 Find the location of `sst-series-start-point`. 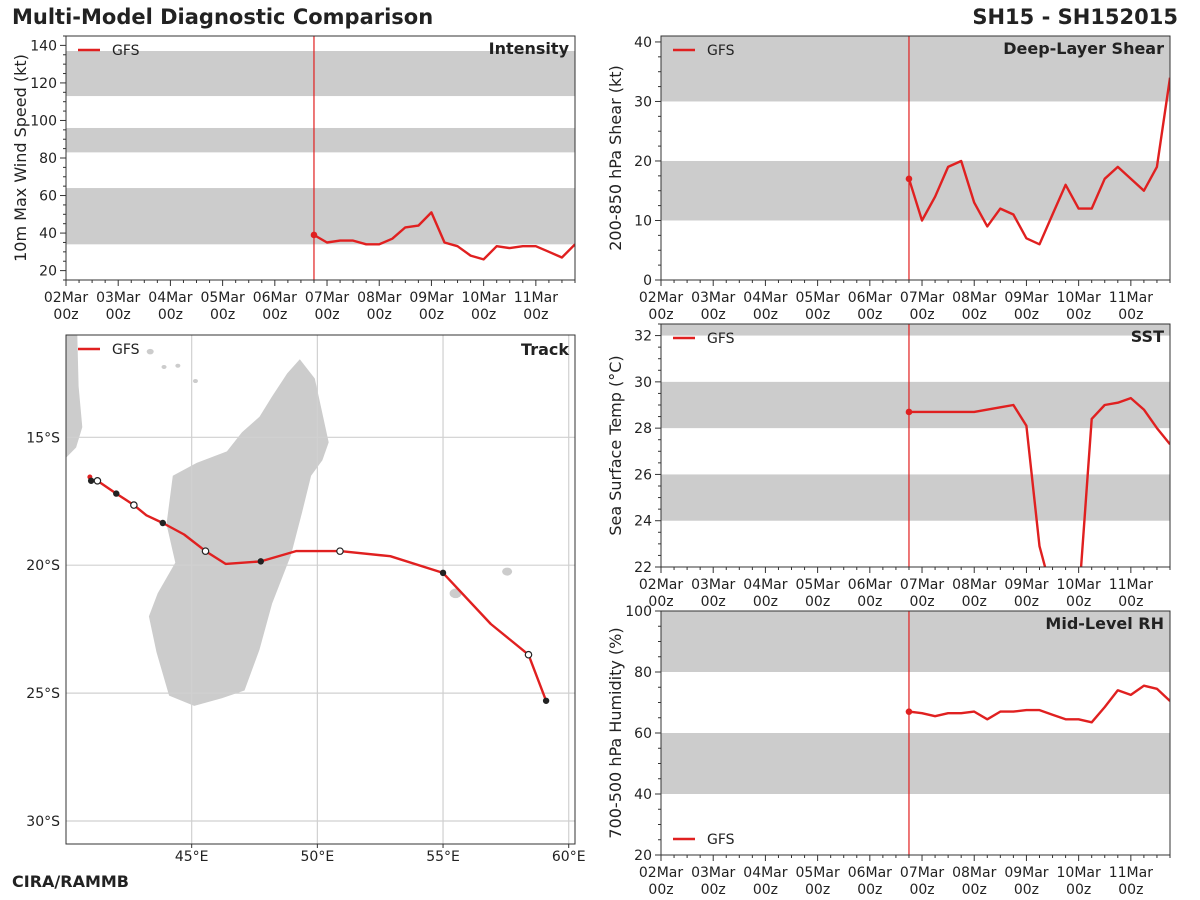

sst-series-start-point is located at coordinates (909, 412).